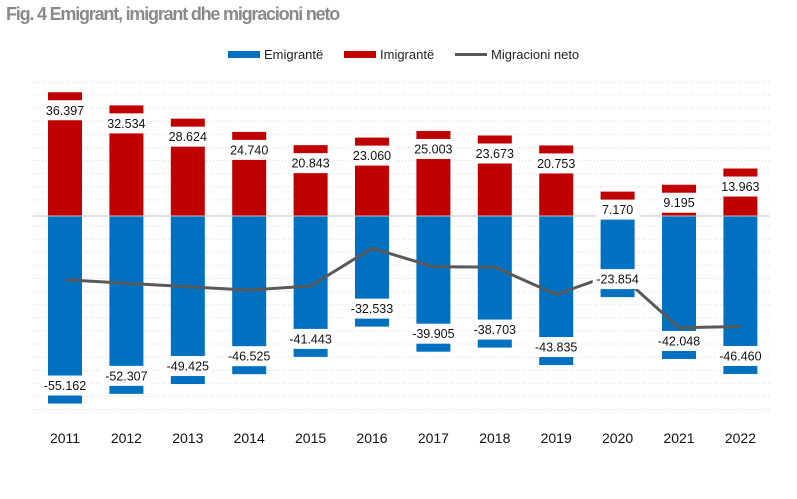 The width and height of the screenshot is (797, 499). I want to click on label-bg-imigrante-2019, so click(556, 163).